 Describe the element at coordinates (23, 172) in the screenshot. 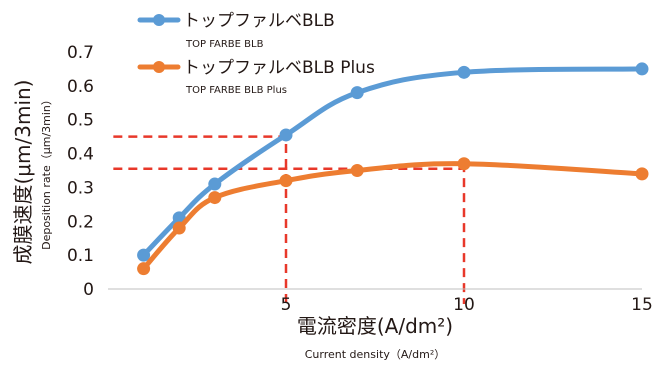

I see `y-axis-title: 成膜速度(μm/3min)` at that location.